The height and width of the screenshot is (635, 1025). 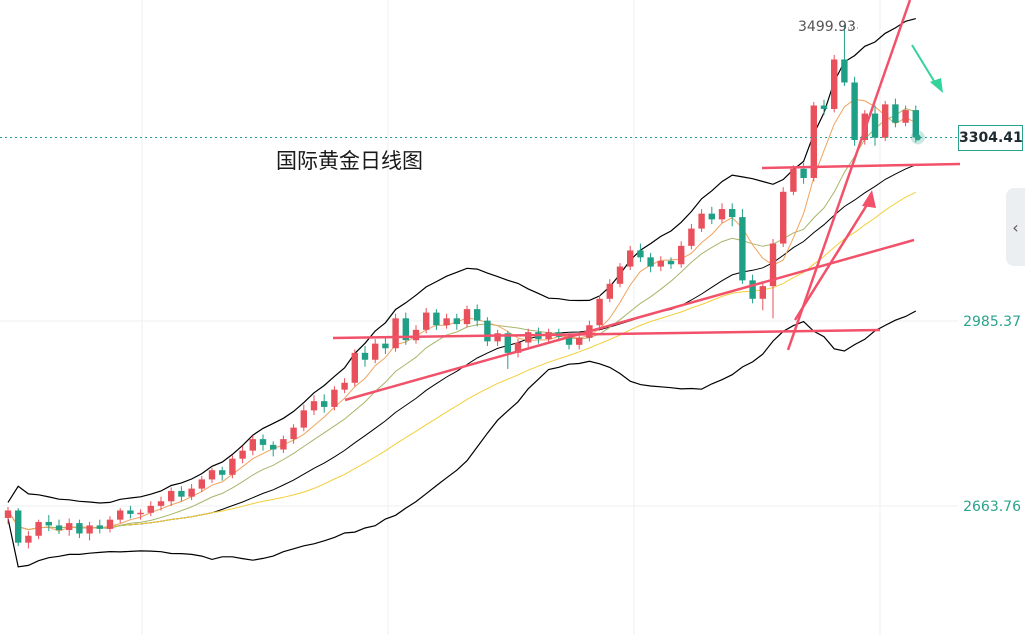 What do you see at coordinates (992, 322) in the screenshot?
I see `price-axis-label-upper: 2985.37` at bounding box center [992, 322].